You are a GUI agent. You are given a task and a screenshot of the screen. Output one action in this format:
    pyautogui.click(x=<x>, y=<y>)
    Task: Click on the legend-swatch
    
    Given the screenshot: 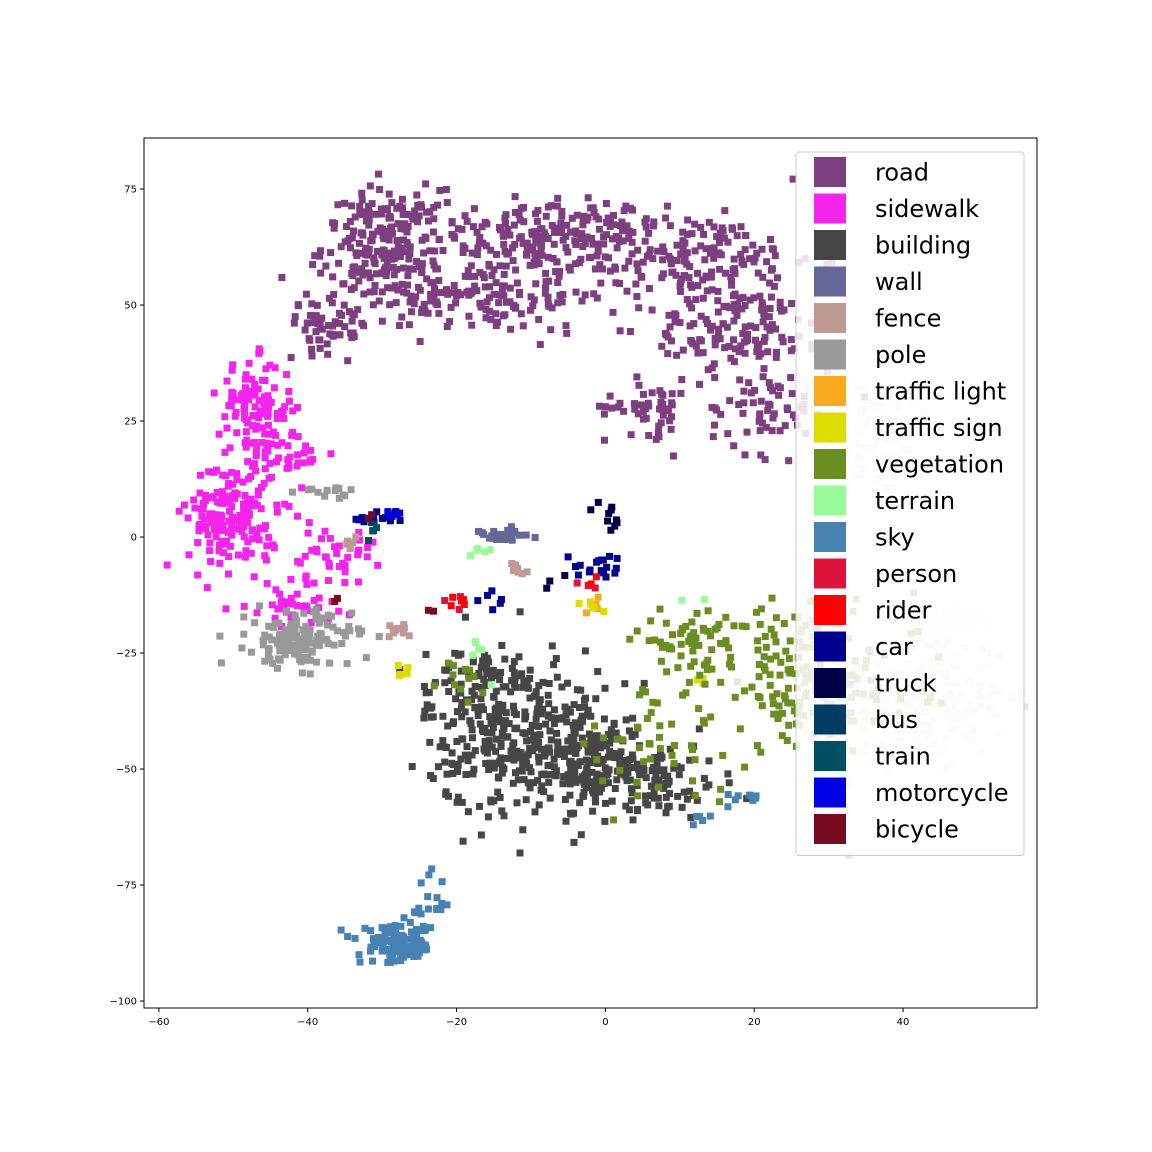 What is the action you would take?
    pyautogui.click(x=830, y=208)
    